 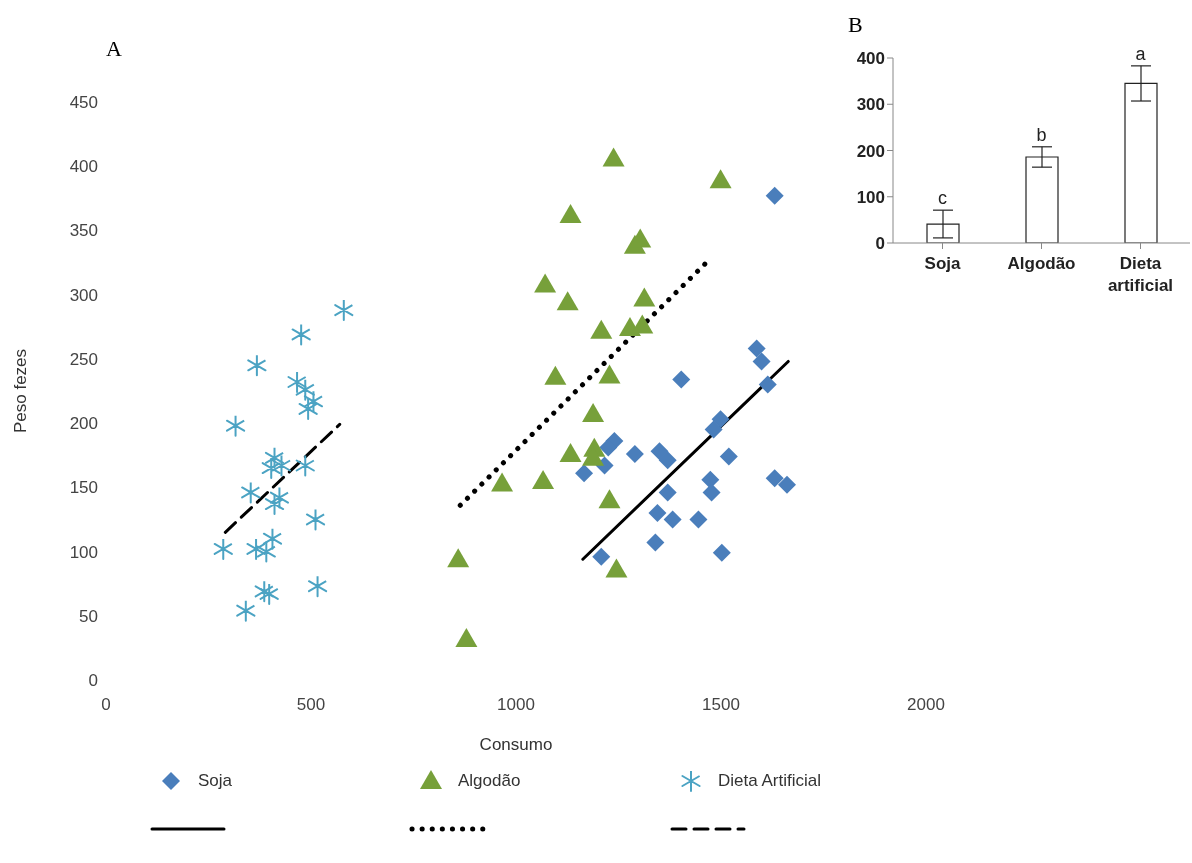 What do you see at coordinates (855, 25) in the screenshot?
I see `chart-title: B` at bounding box center [855, 25].